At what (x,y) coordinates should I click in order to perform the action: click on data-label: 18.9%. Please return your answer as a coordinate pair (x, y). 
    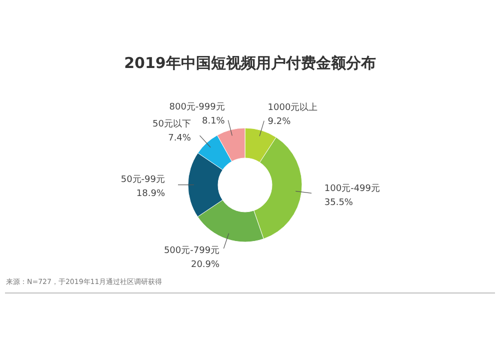
    Looking at the image, I should click on (151, 193).